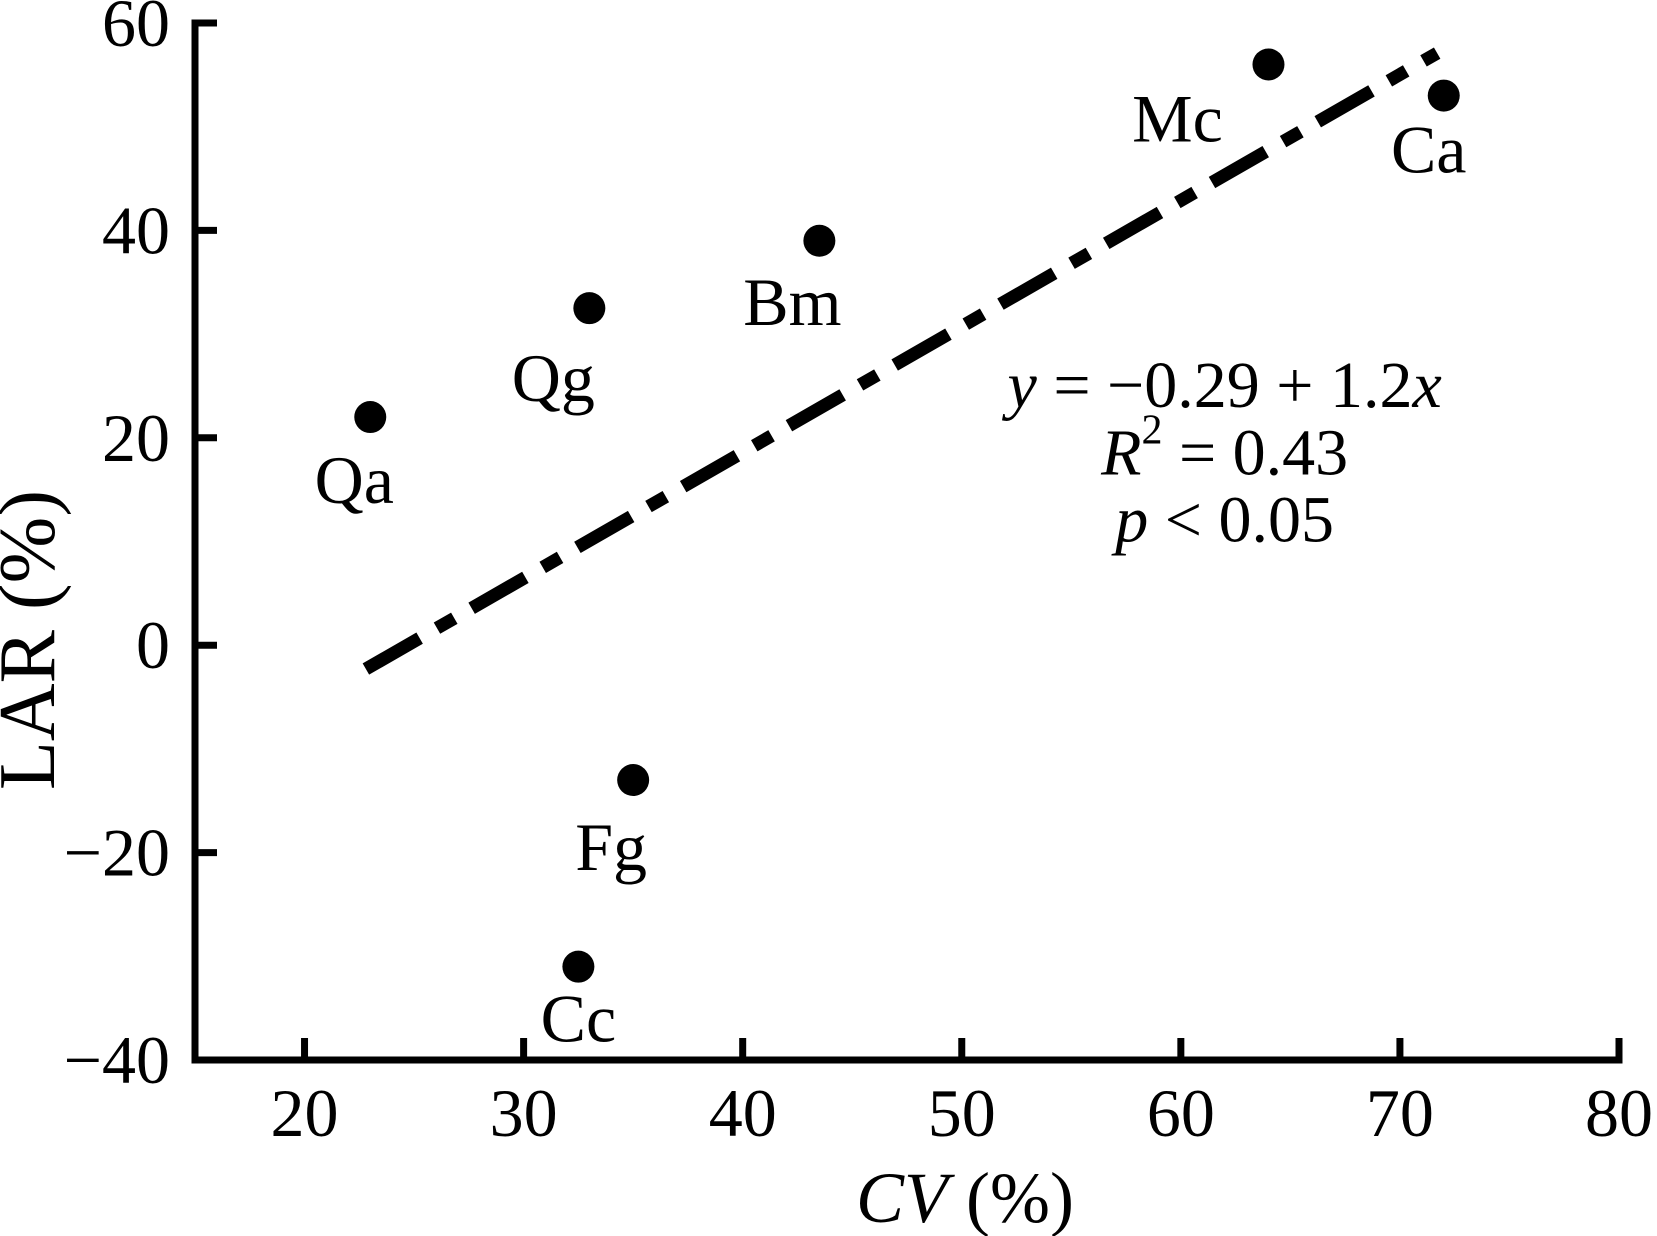 This screenshot has width=1657, height=1236. Describe the element at coordinates (1619, 1113) in the screenshot. I see `x-tick-label-80: 80` at that location.